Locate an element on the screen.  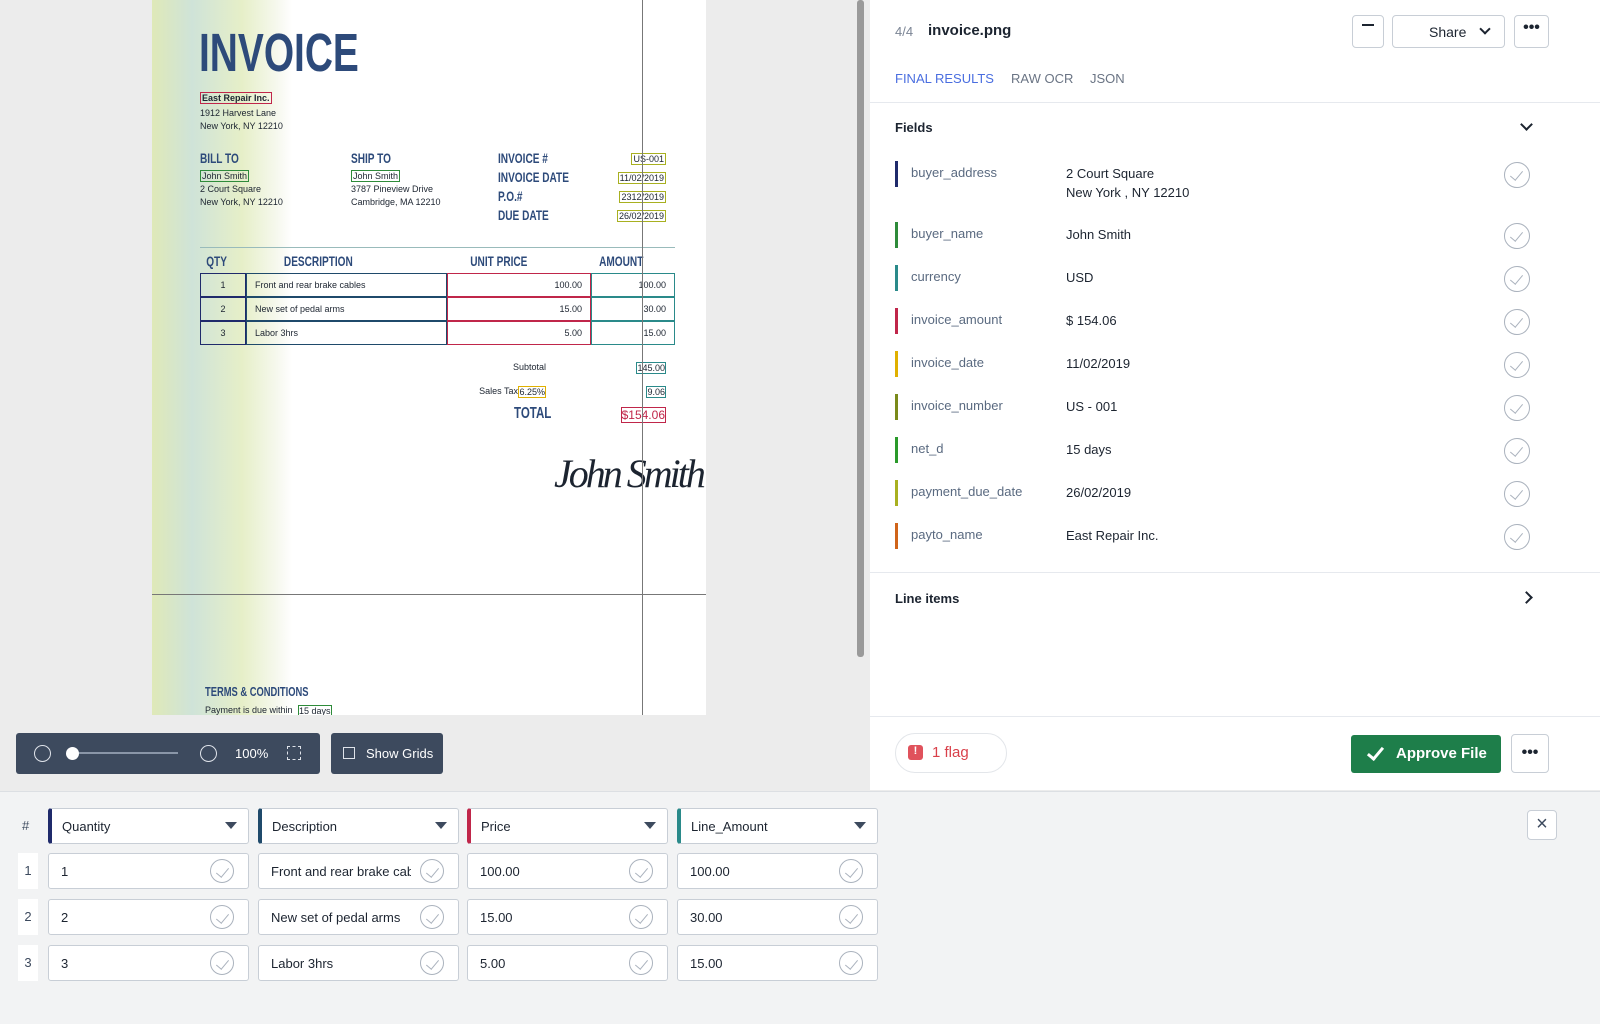
cell-value: 1 is located at coordinates (65, 871).